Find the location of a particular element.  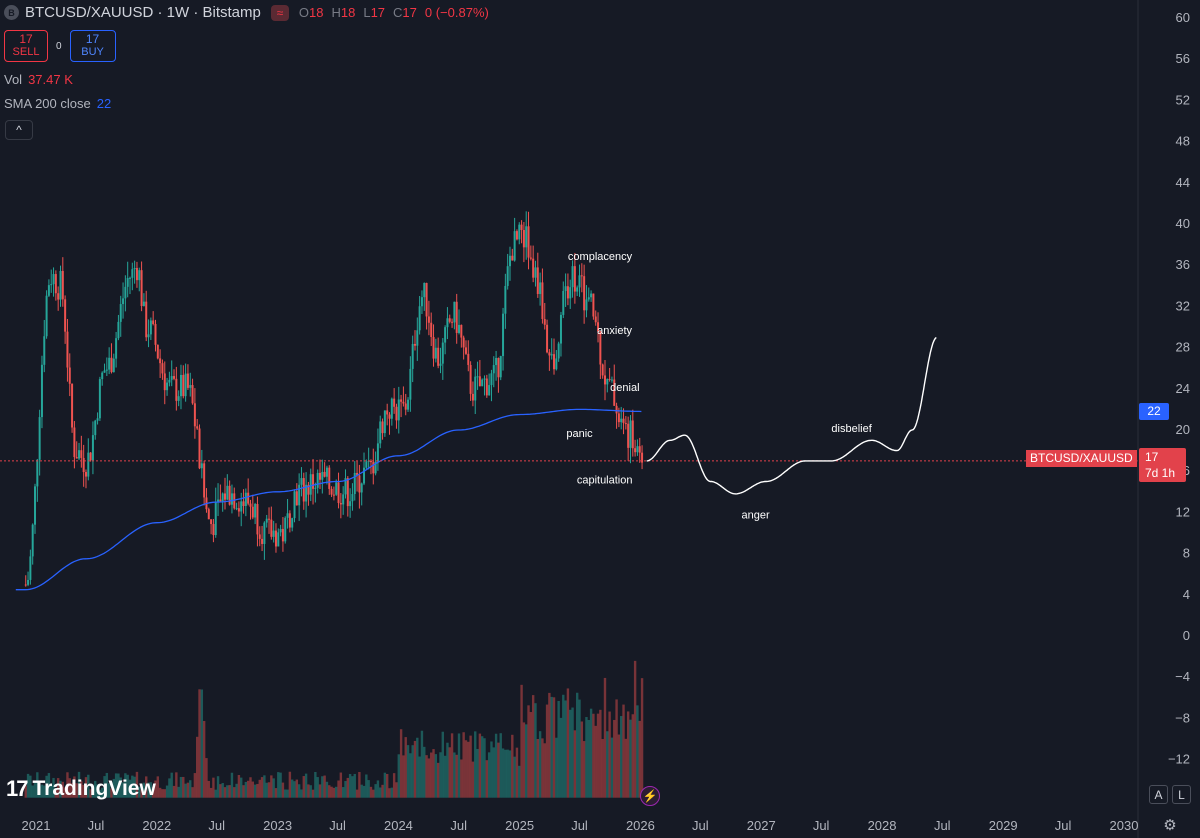

annotation-capitulation: capitulation is located at coordinates (605, 481).